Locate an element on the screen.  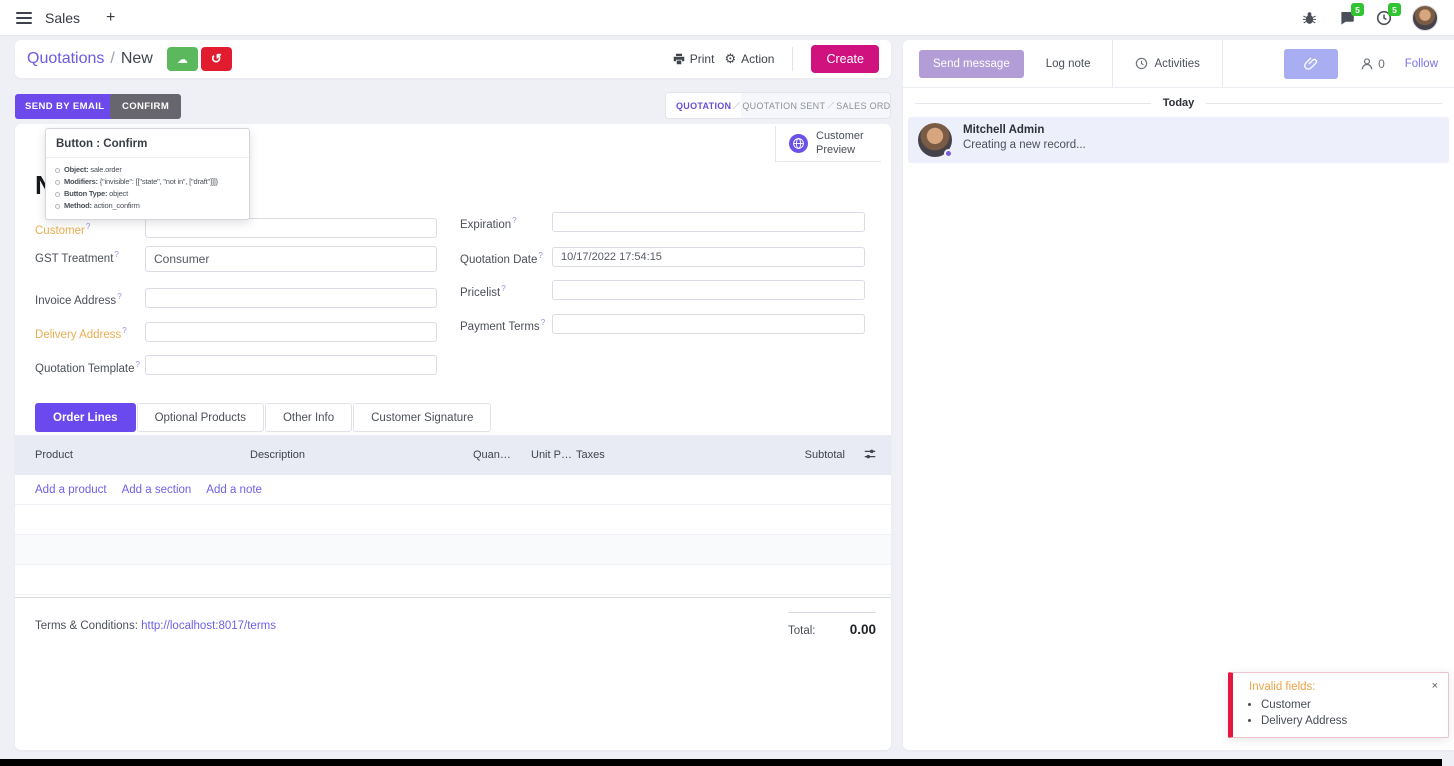
send-message-button: Send message is located at coordinates (971, 63).